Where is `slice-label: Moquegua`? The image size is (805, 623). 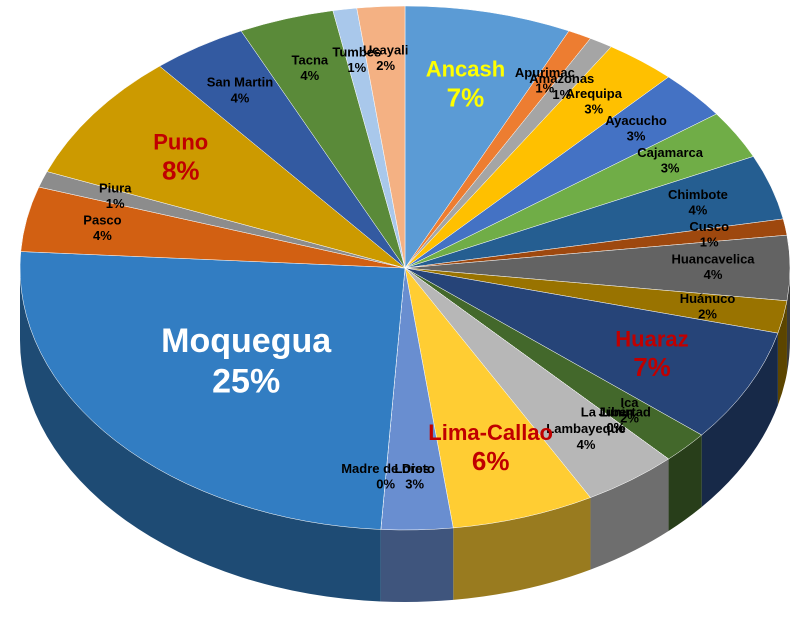
slice-label: Moquegua is located at coordinates (246, 341).